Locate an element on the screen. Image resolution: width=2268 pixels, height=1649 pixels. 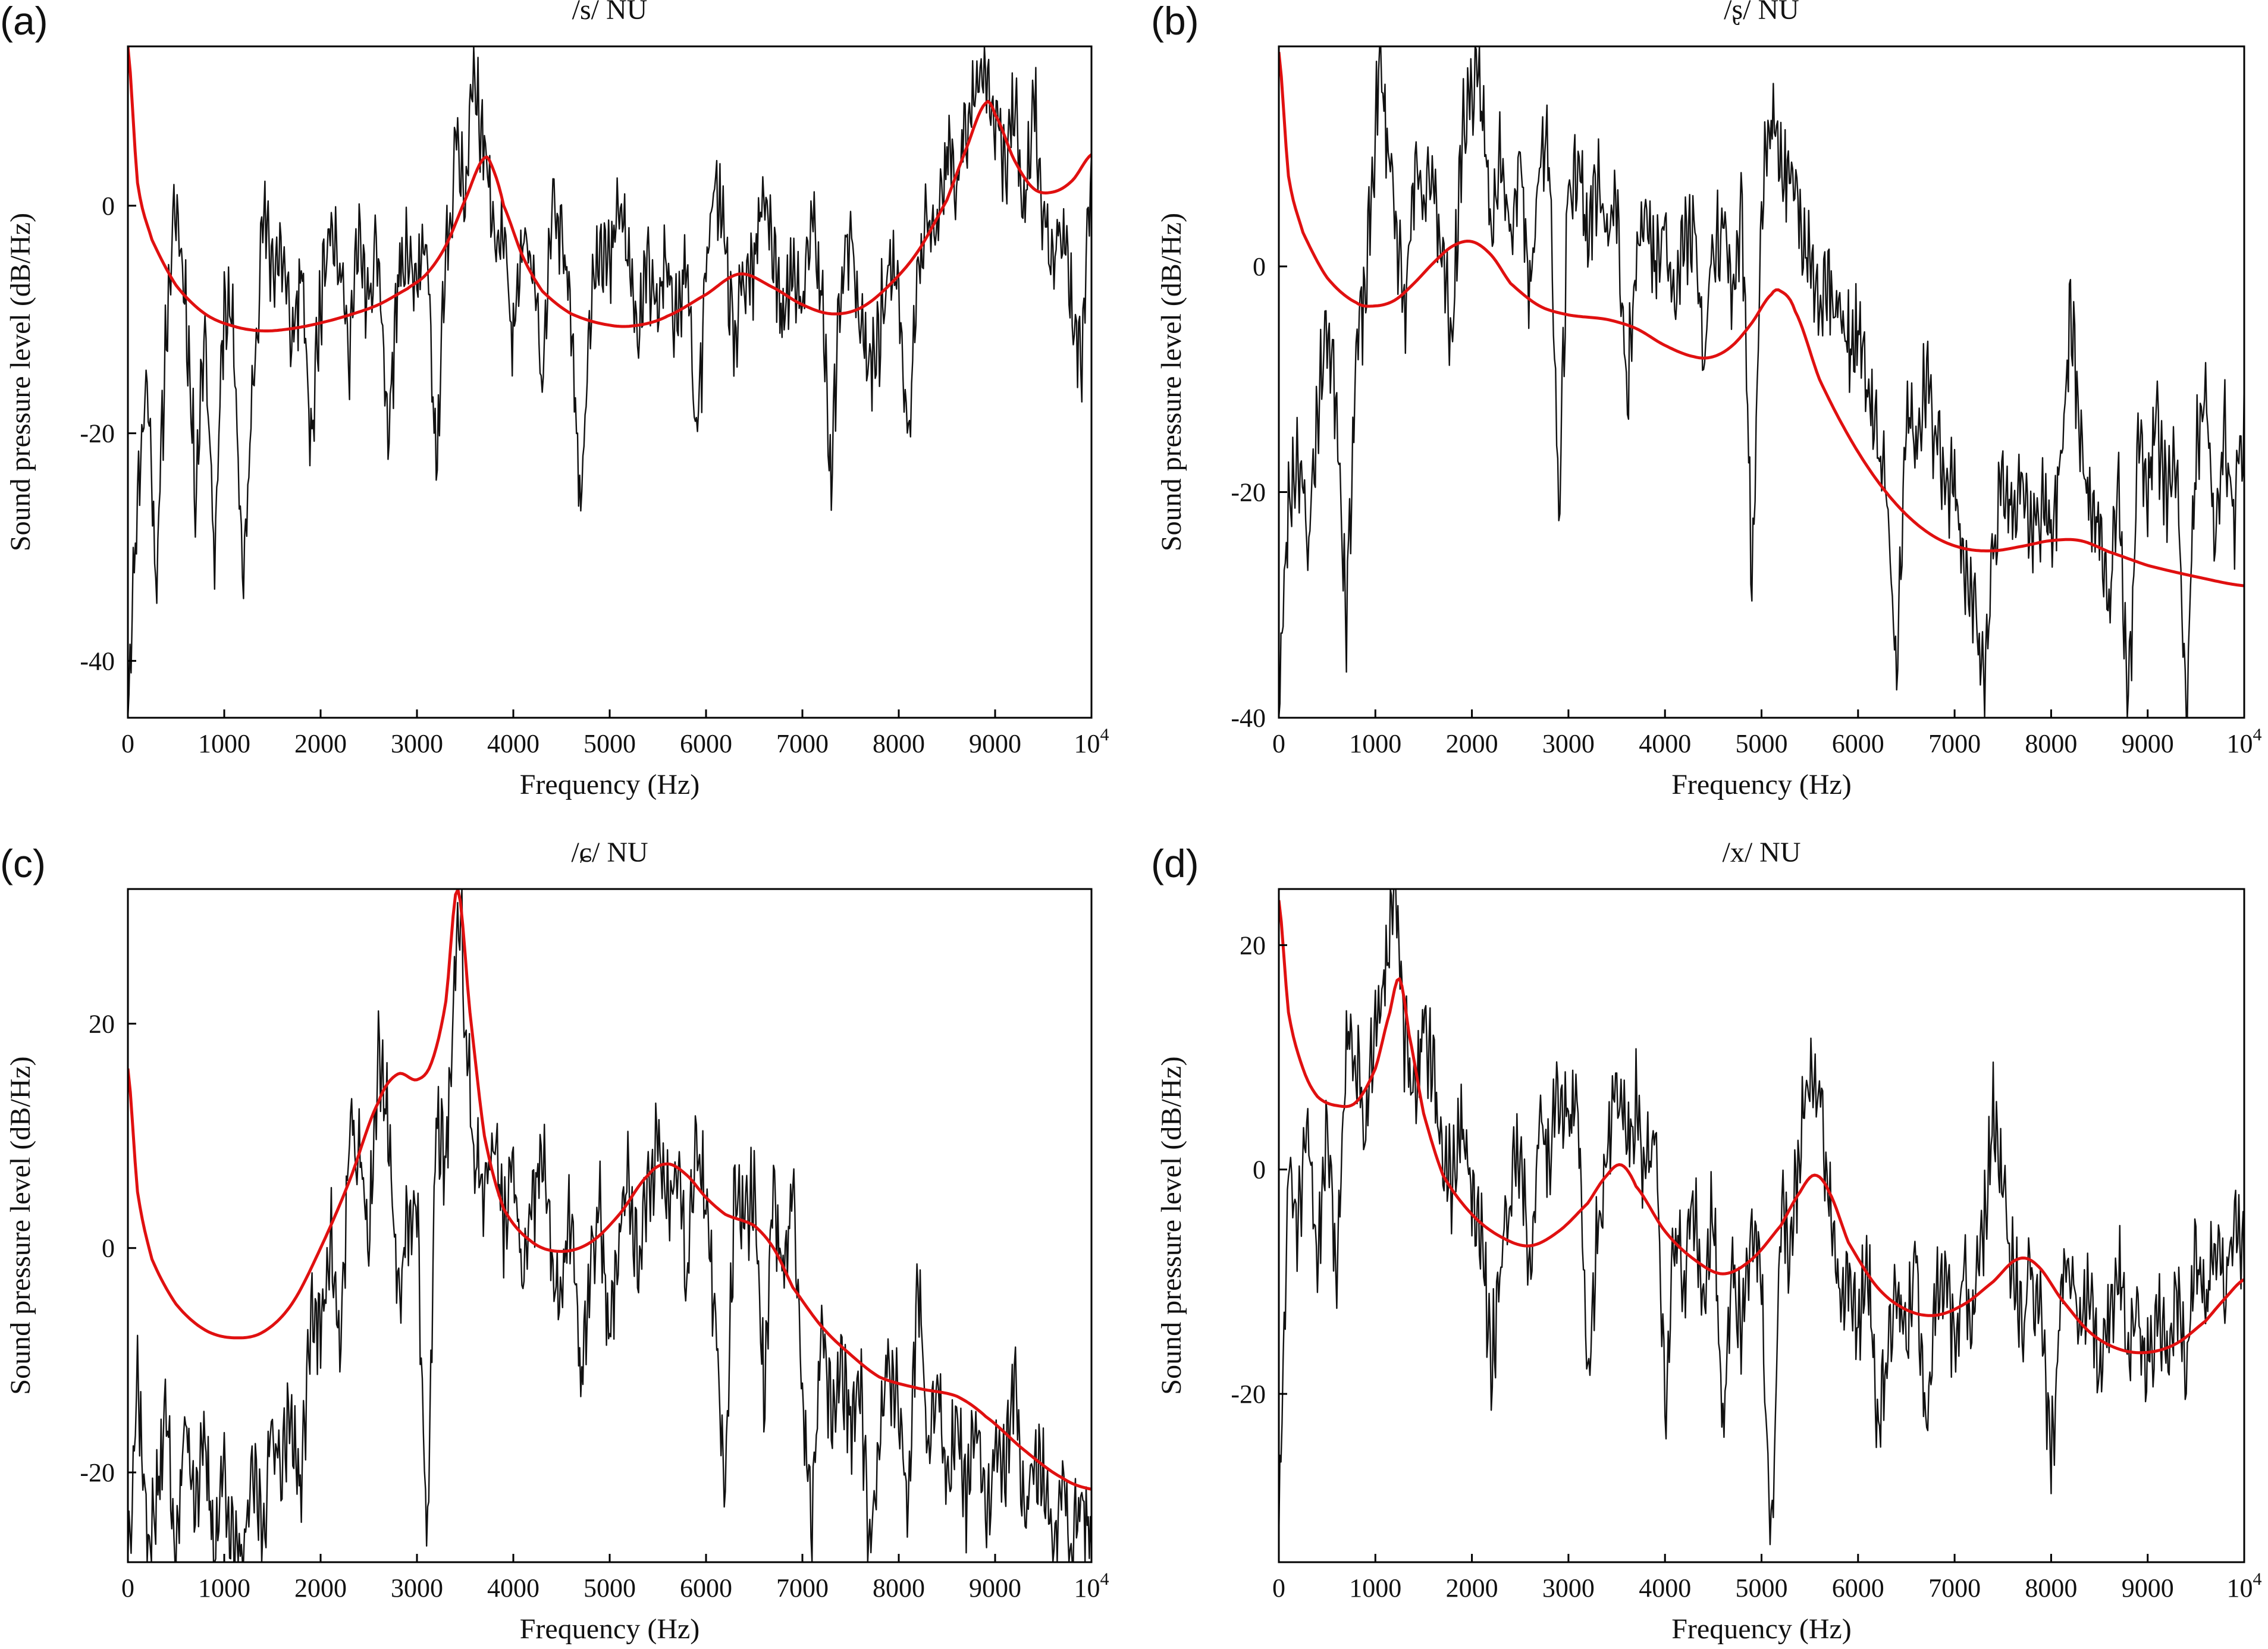
chart-title: /ɕ/ NU is located at coordinates (609, 853).